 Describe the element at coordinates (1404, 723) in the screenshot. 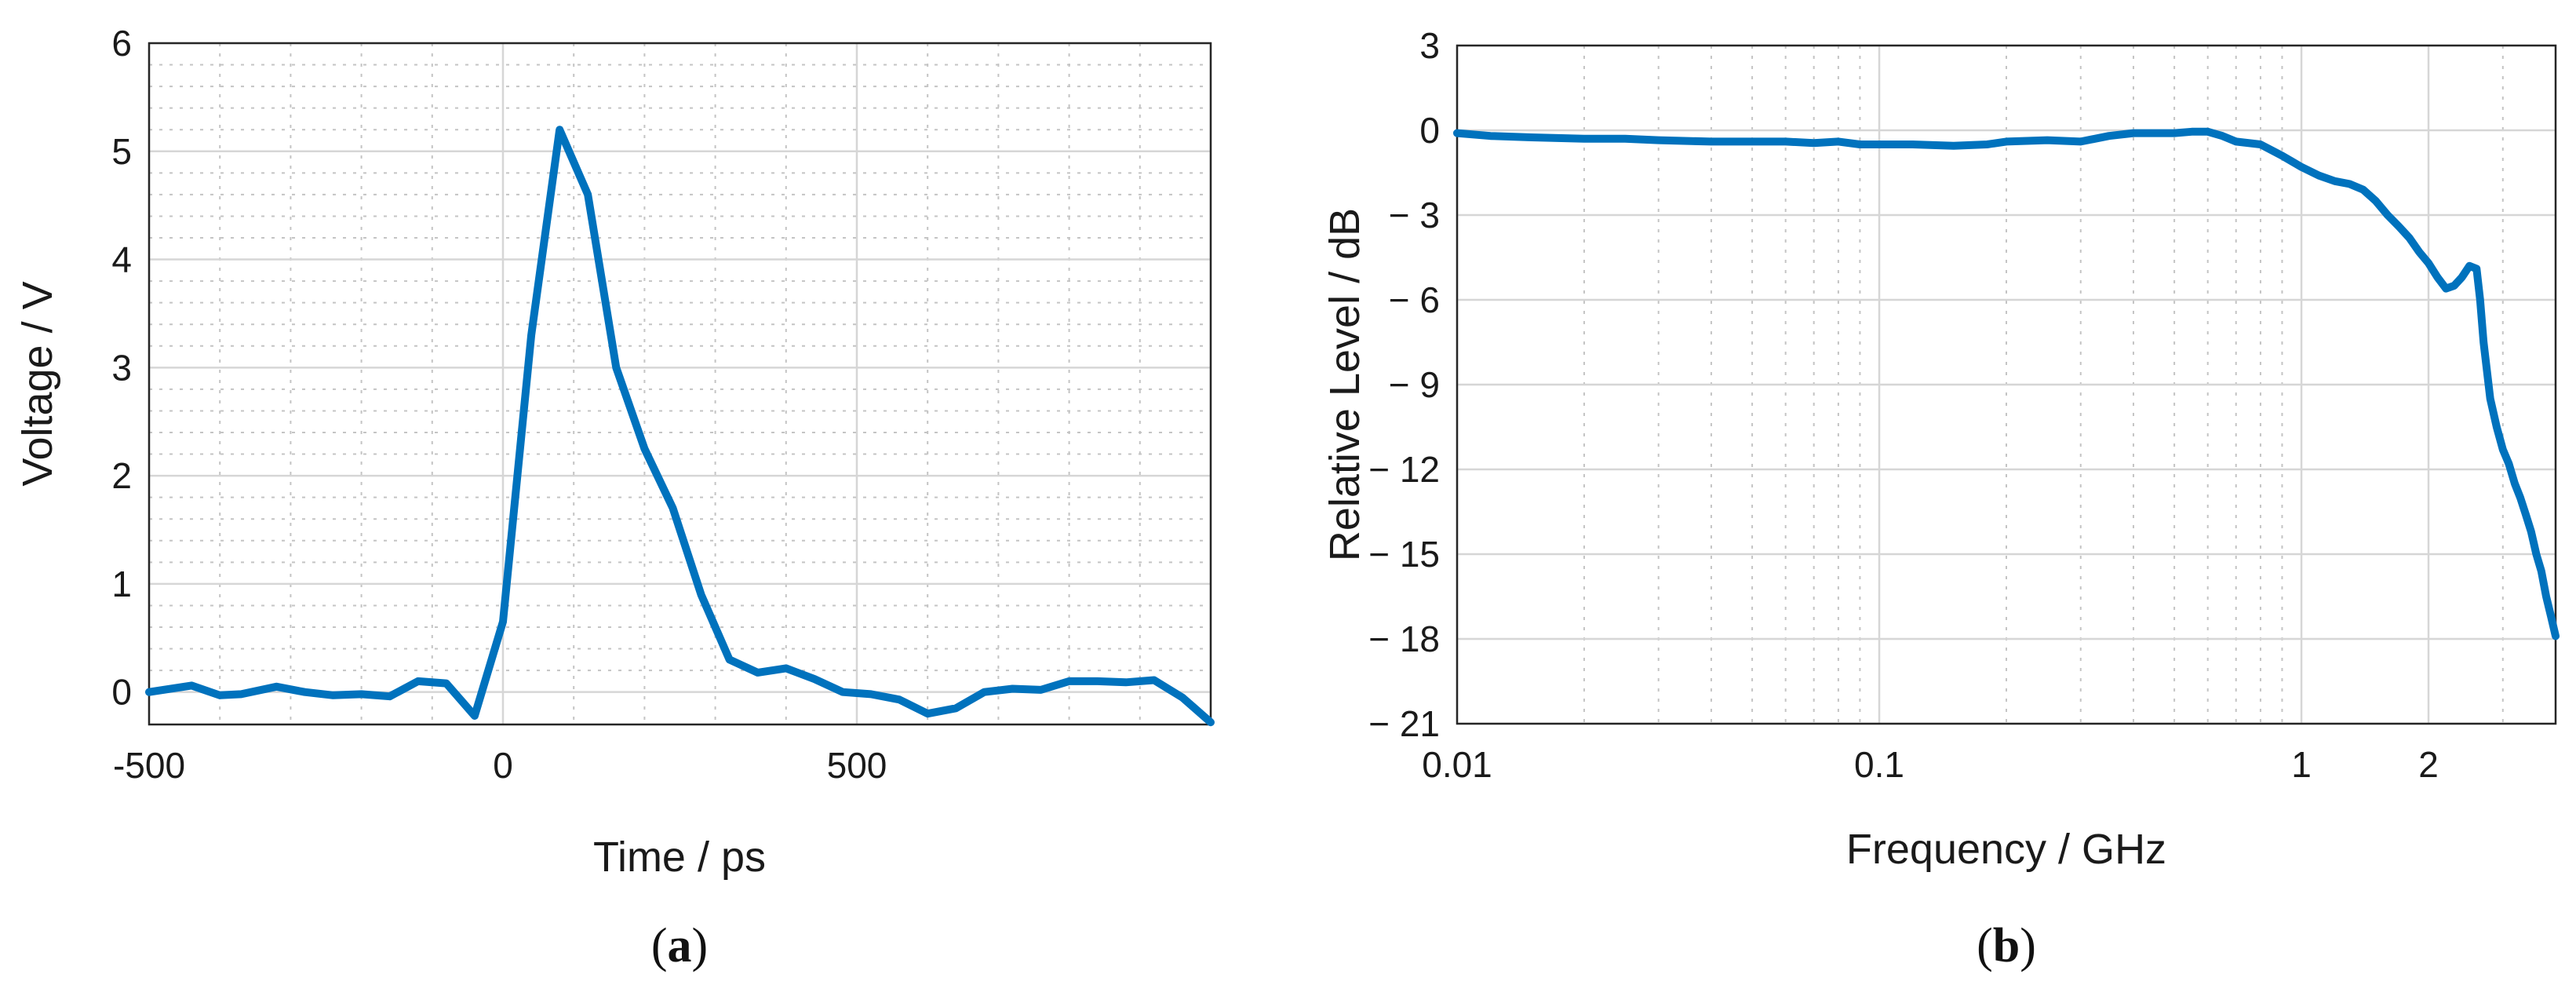

I see `chart-b-ytick-label: − 21` at that location.